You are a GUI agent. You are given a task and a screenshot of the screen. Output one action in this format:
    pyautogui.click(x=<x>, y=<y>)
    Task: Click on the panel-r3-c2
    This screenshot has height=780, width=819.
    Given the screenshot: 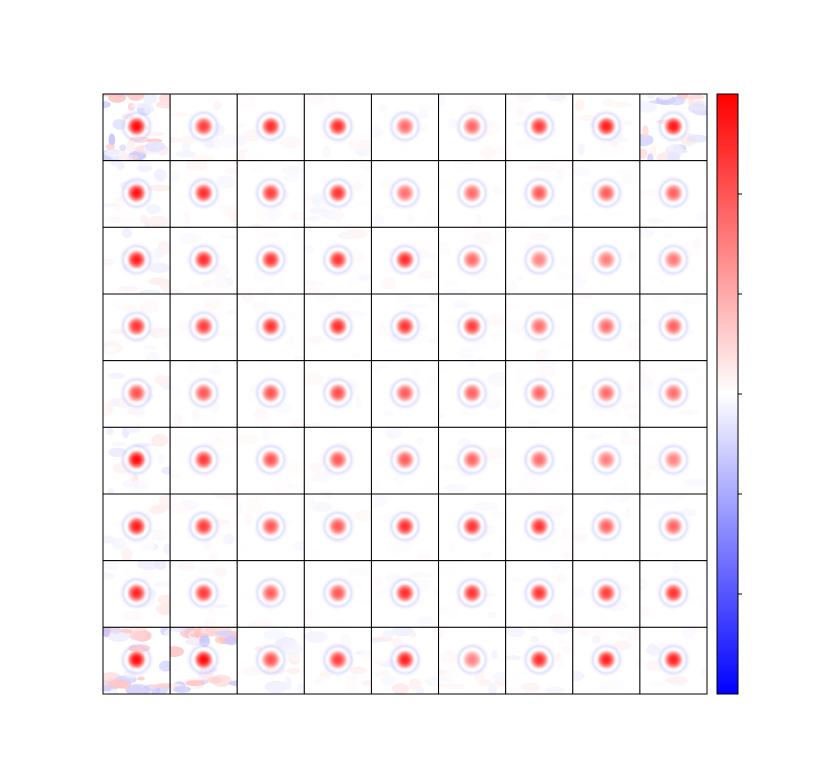 What is the action you would take?
    pyautogui.click(x=203, y=260)
    